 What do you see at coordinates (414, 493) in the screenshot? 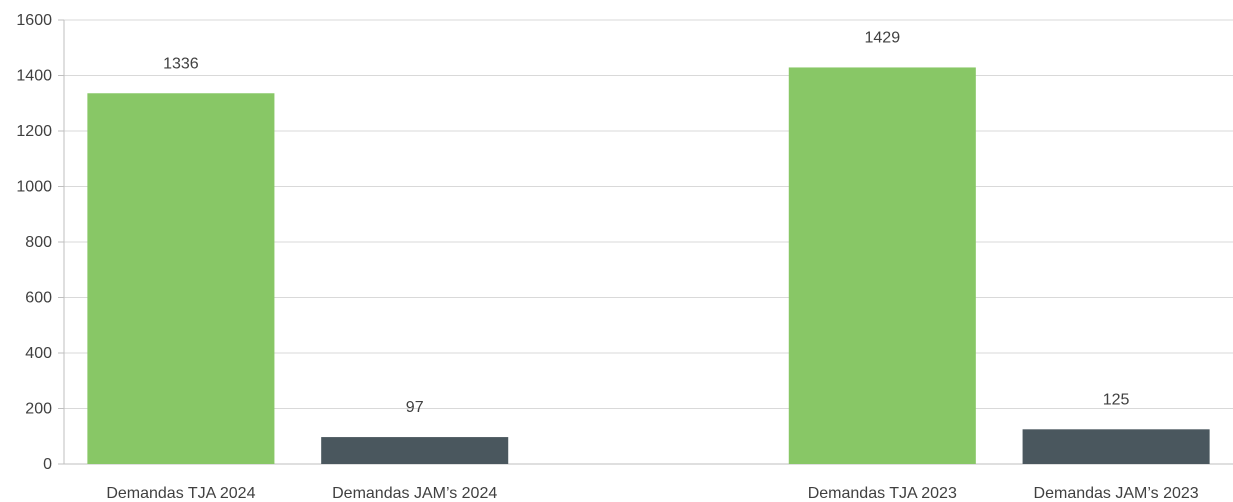
I see `x-category-label: Demandas JAM’s 2024` at bounding box center [414, 493].